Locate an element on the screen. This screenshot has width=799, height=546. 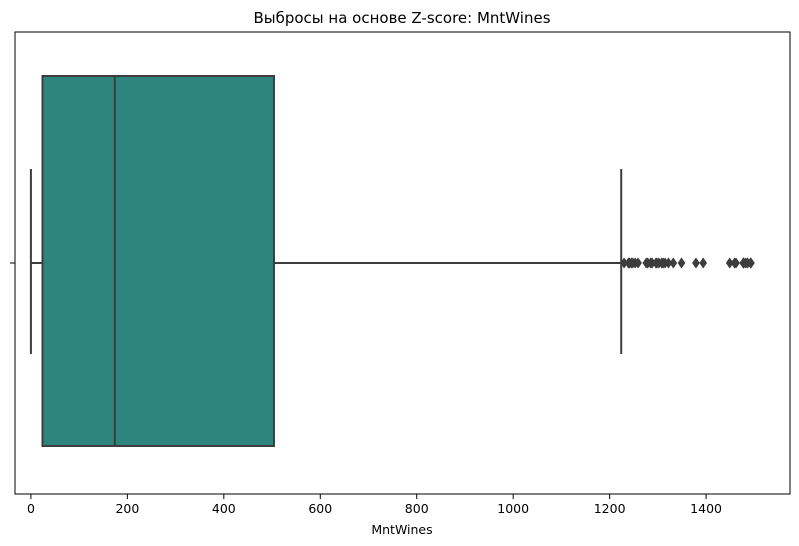
x-tick-label: 400 is located at coordinates (224, 508).